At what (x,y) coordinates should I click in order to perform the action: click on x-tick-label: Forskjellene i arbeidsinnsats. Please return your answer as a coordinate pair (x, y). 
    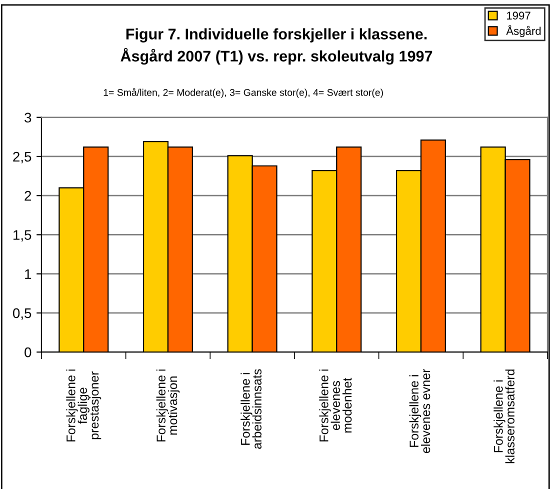
    Looking at the image, I should click on (251, 409).